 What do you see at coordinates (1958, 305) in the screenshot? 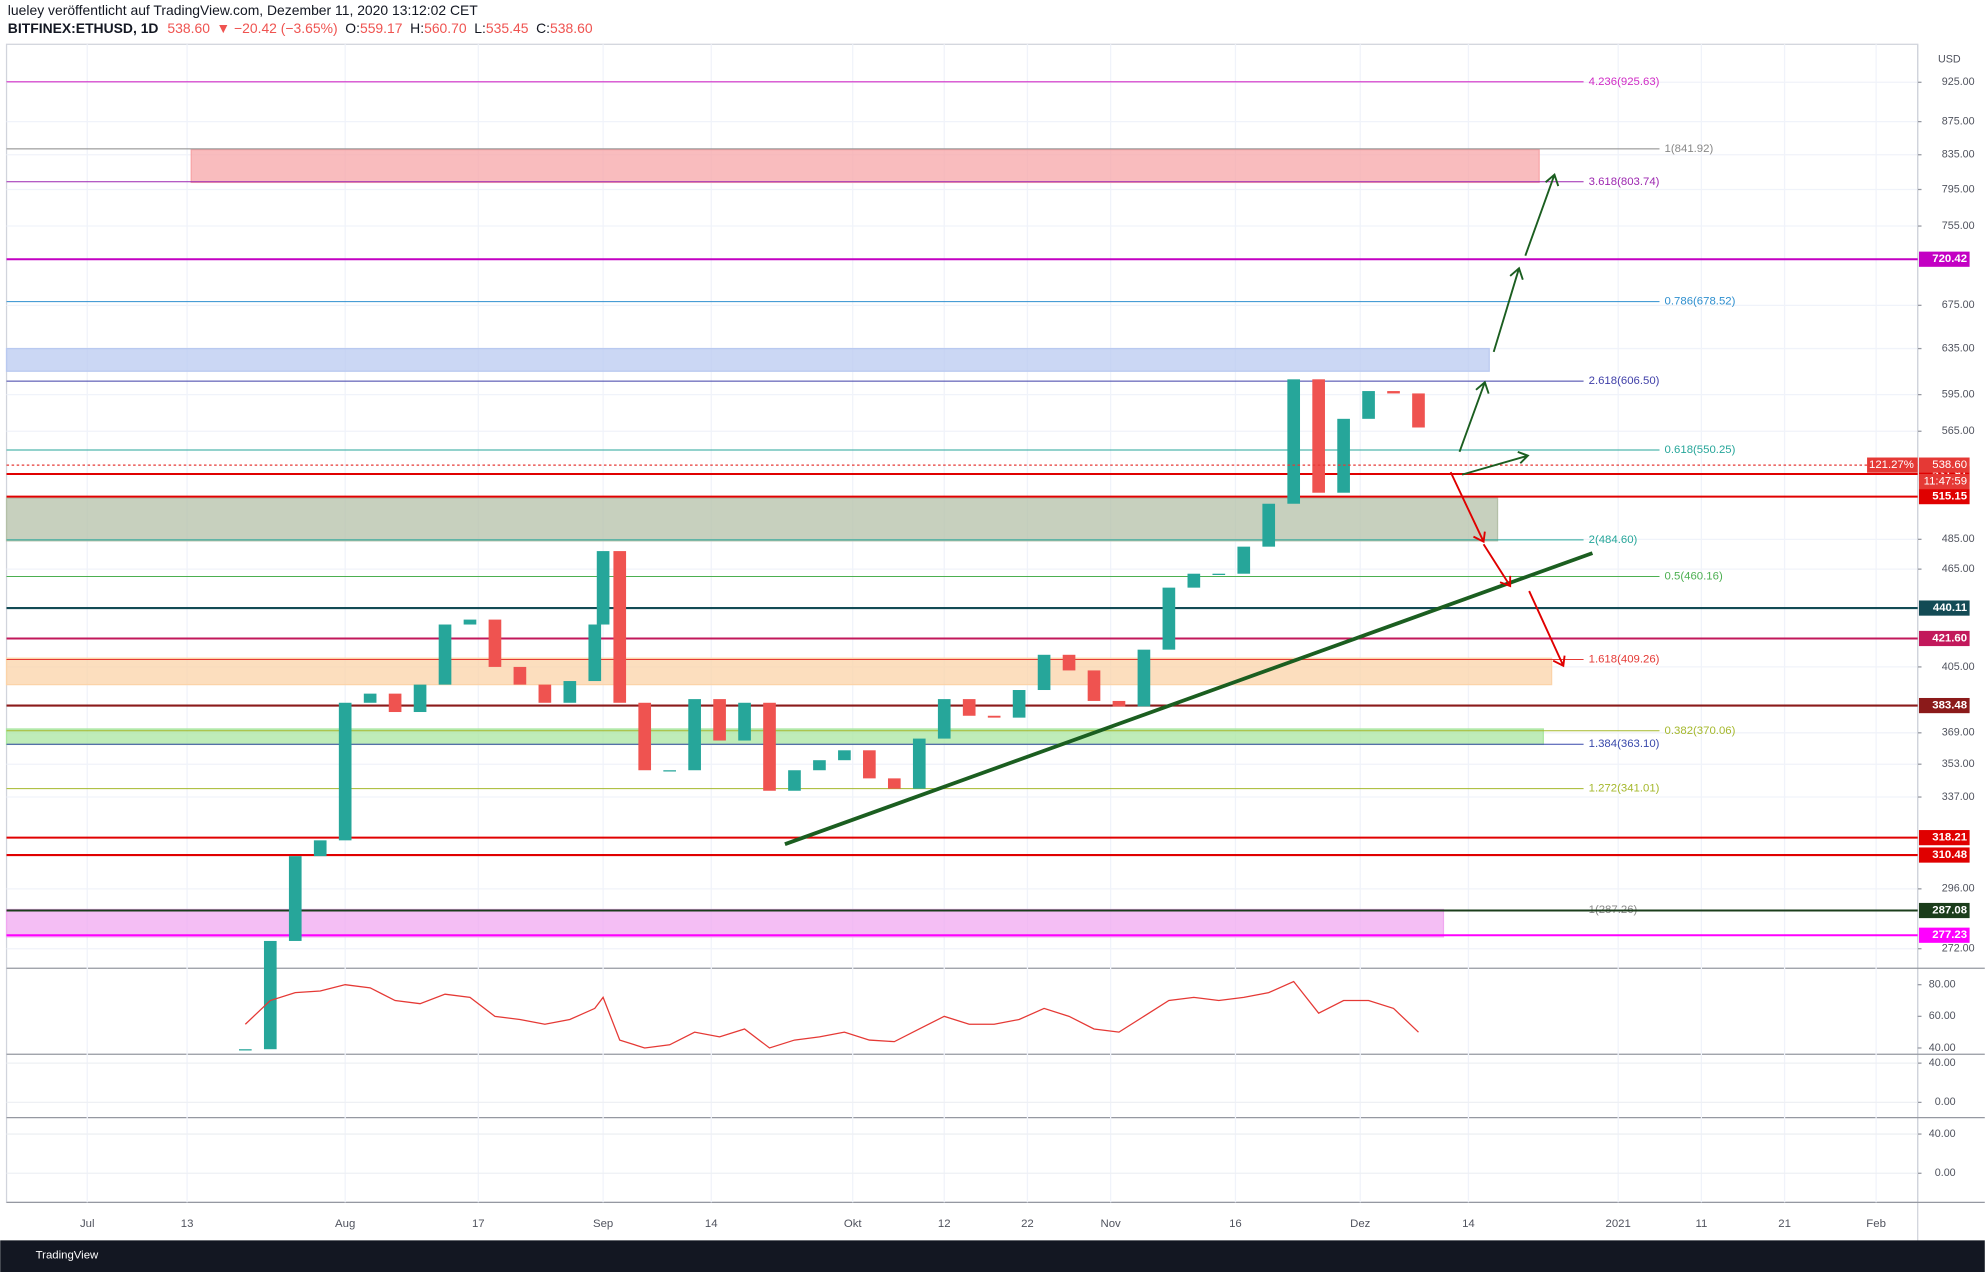
I see `y-tick-label: 675.00` at bounding box center [1958, 305].